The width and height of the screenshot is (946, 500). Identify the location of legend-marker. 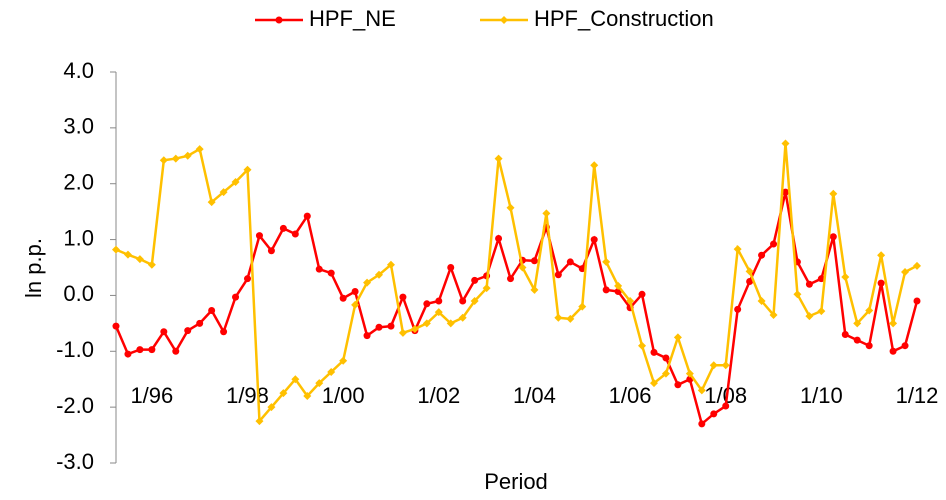
(279, 20).